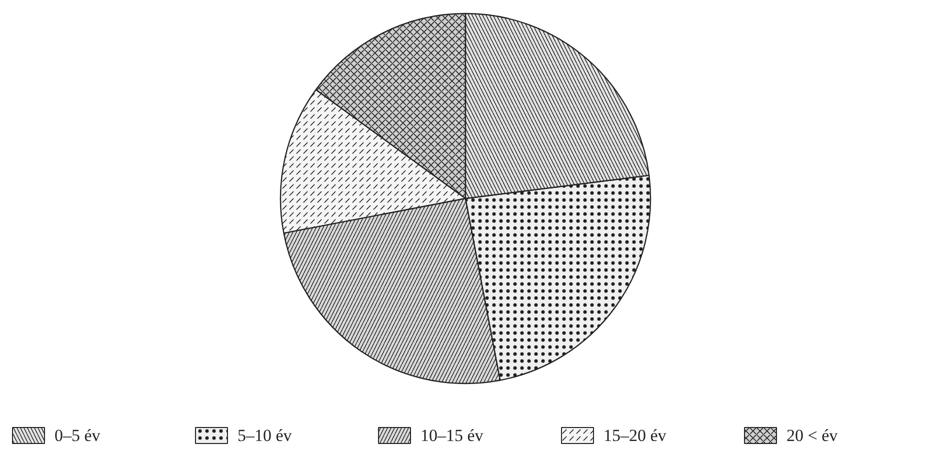 This screenshot has width=930, height=453. What do you see at coordinates (812, 435) in the screenshot?
I see `legend-label: 20 < év` at bounding box center [812, 435].